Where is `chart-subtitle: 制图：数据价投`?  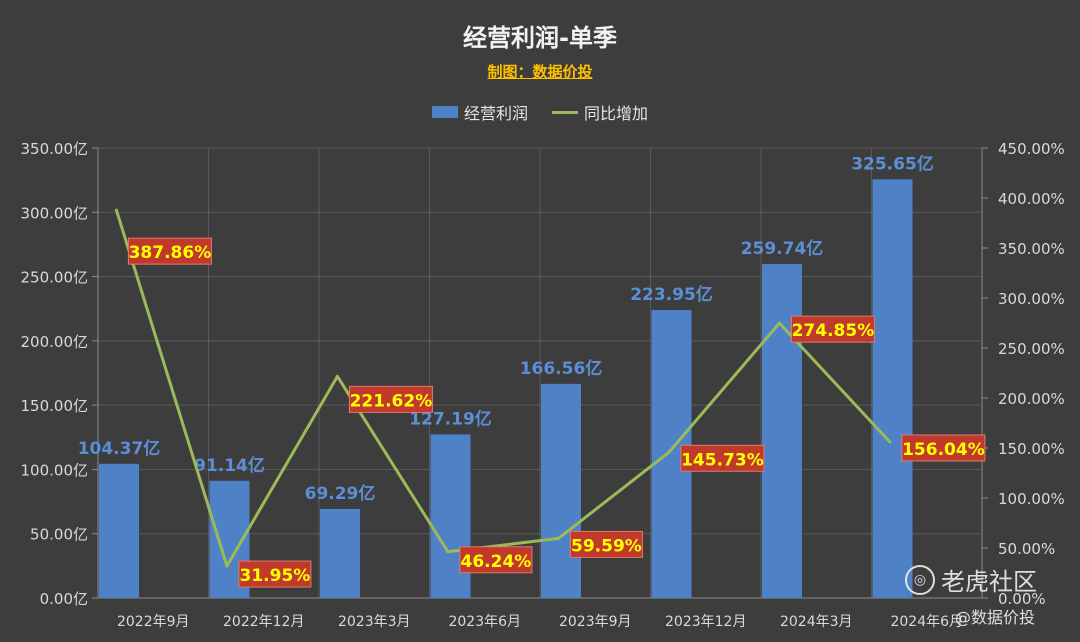 chart-subtitle: 制图：数据价投 is located at coordinates (540, 72).